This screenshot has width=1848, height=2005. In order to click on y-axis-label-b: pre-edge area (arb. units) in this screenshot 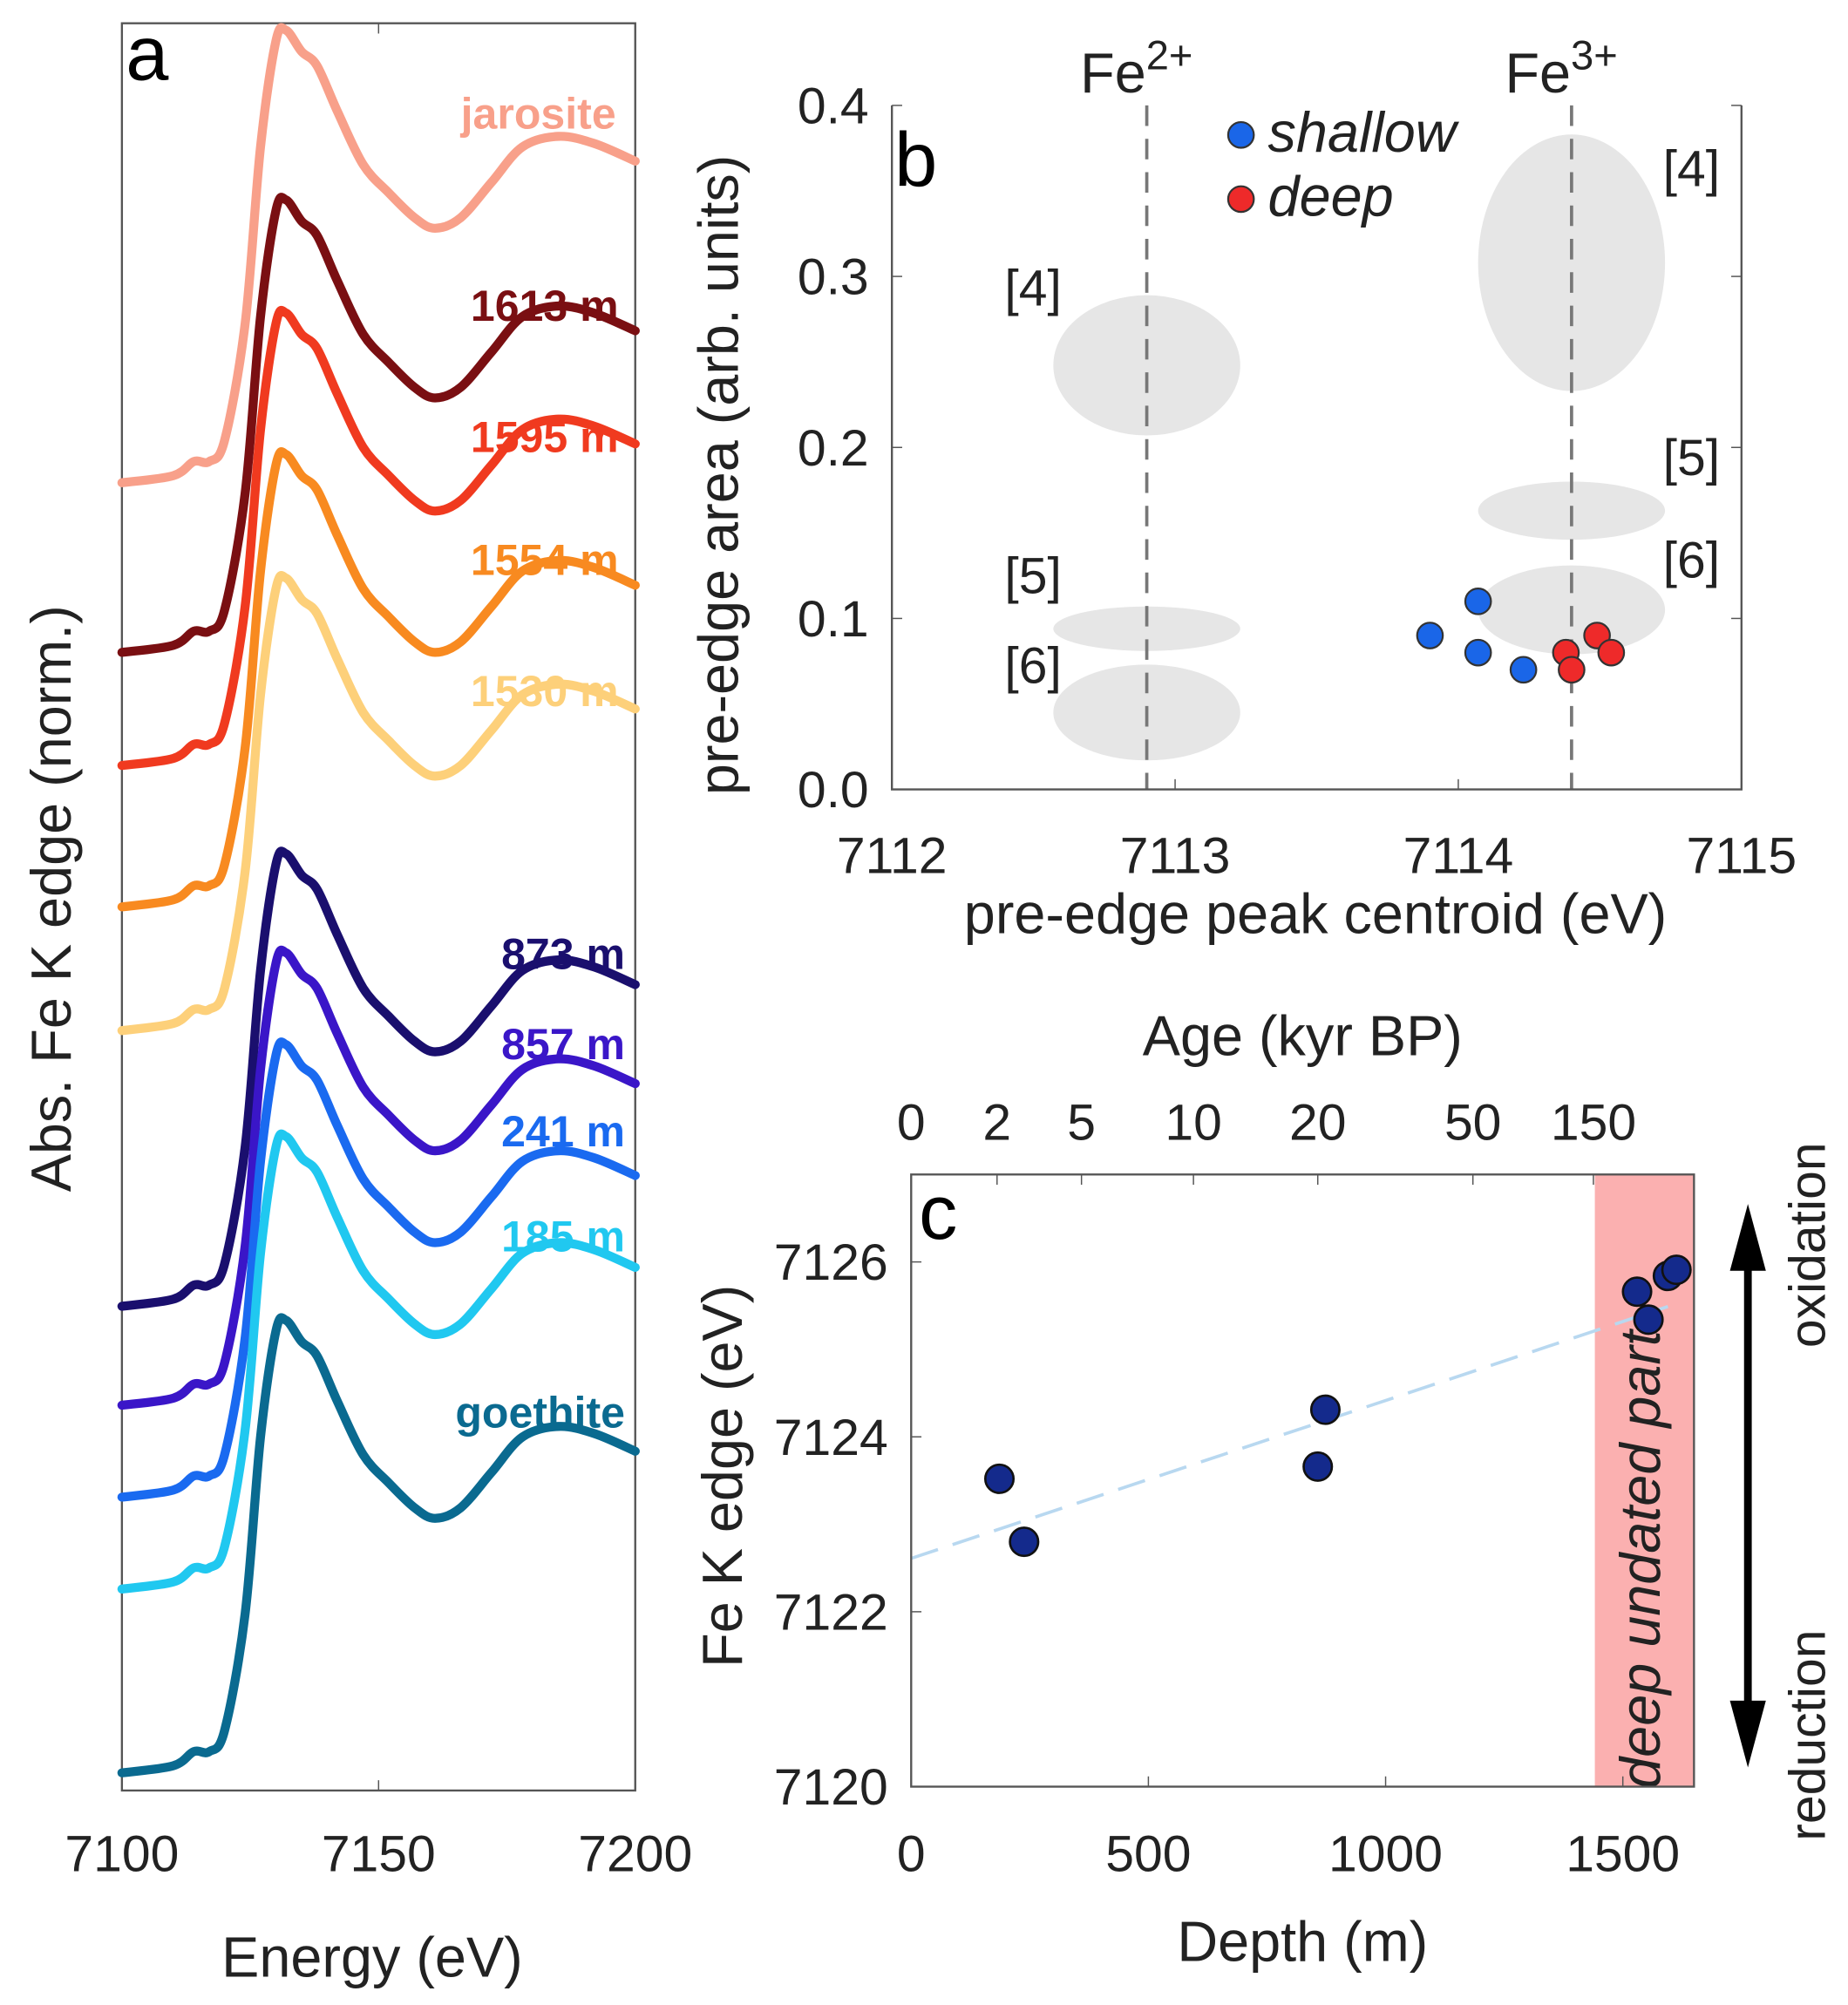, I will do `click(719, 475)`.